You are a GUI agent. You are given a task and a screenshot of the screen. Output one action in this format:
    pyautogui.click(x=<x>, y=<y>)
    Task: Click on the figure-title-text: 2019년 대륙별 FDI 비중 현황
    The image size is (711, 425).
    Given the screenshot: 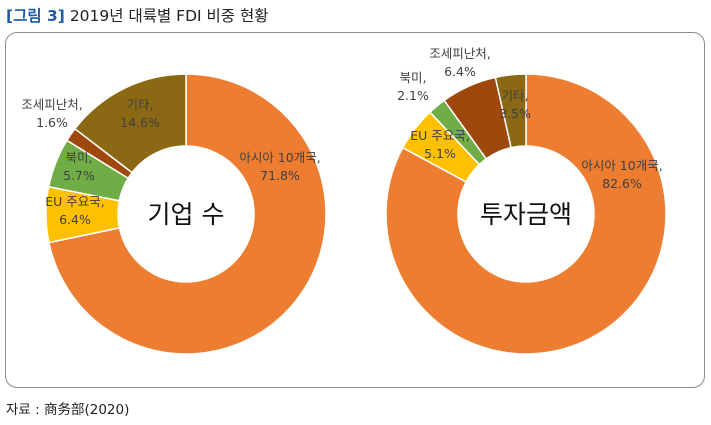 What is the action you would take?
    pyautogui.click(x=169, y=16)
    